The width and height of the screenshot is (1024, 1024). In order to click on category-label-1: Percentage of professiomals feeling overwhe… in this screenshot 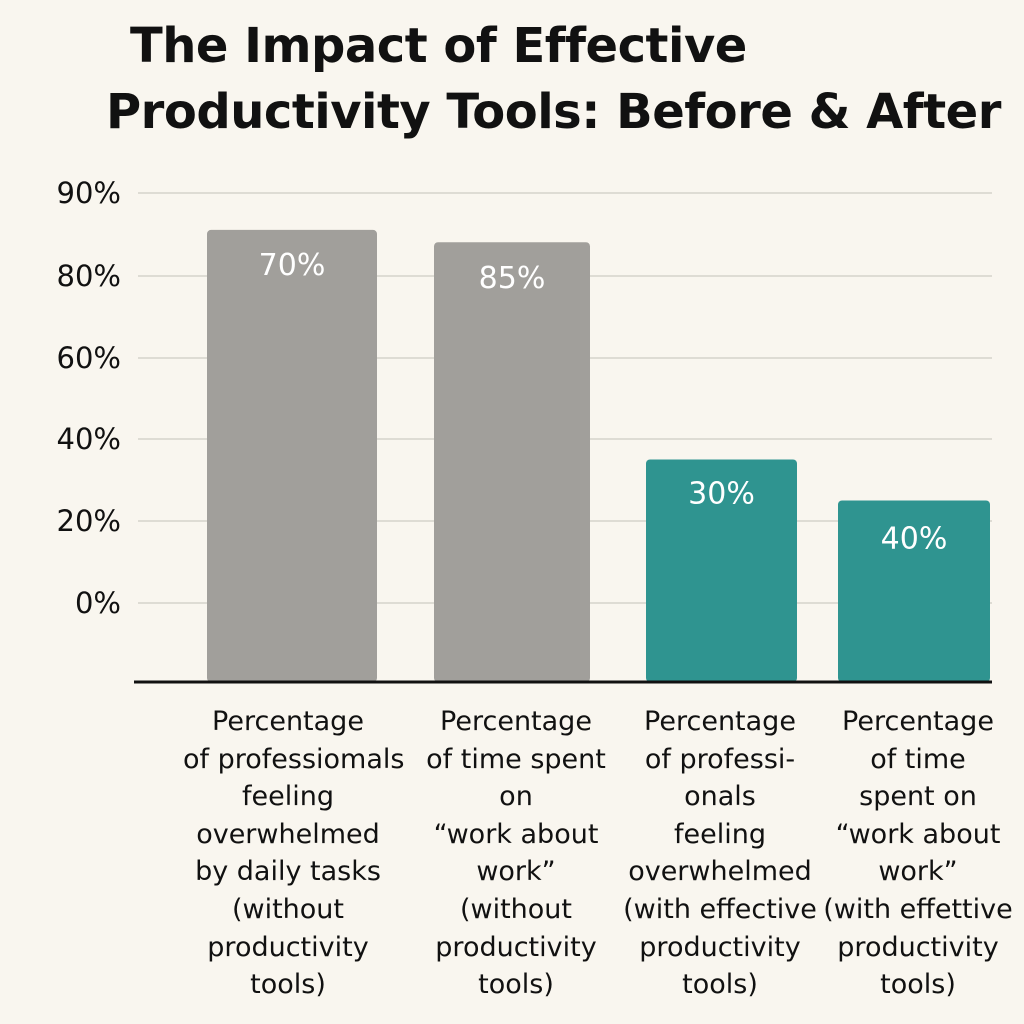, I will do `click(294, 853)`.